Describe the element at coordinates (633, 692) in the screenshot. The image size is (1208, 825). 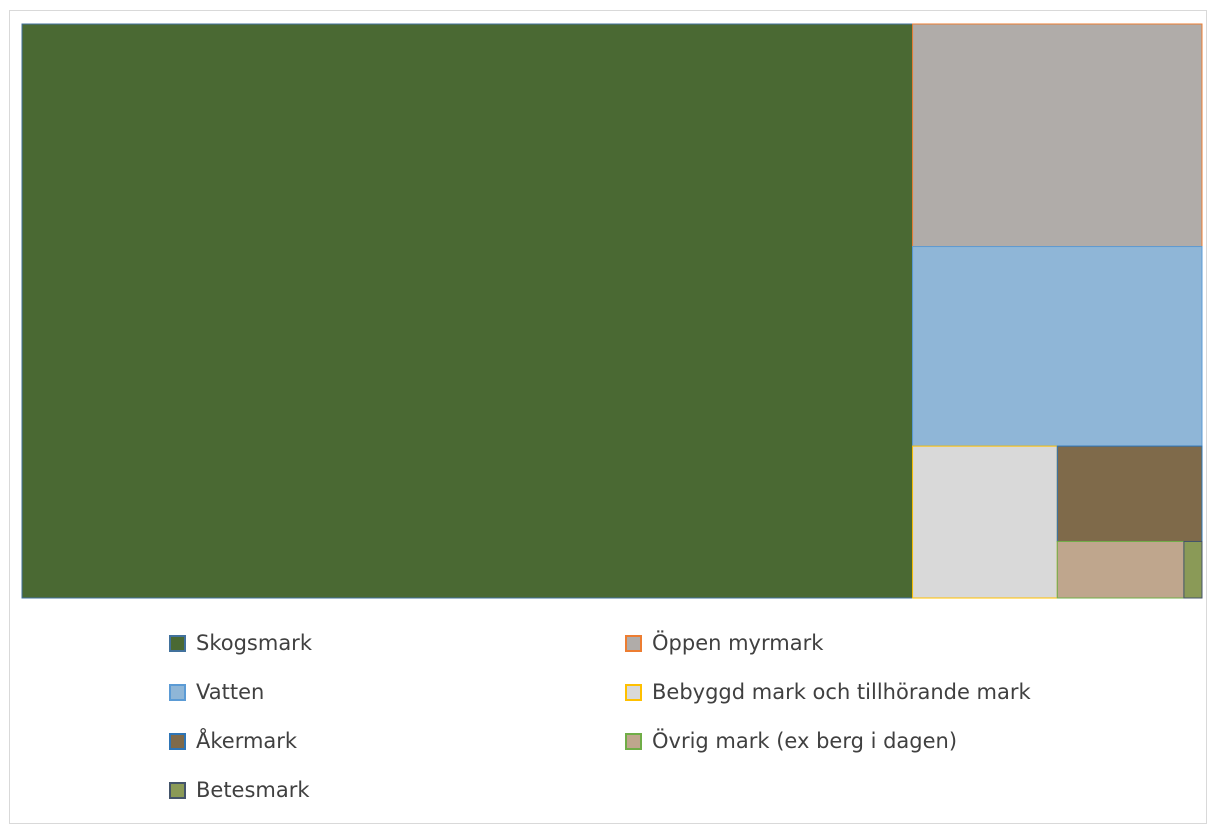
I see `legend-swatch-bebyggd-mark` at that location.